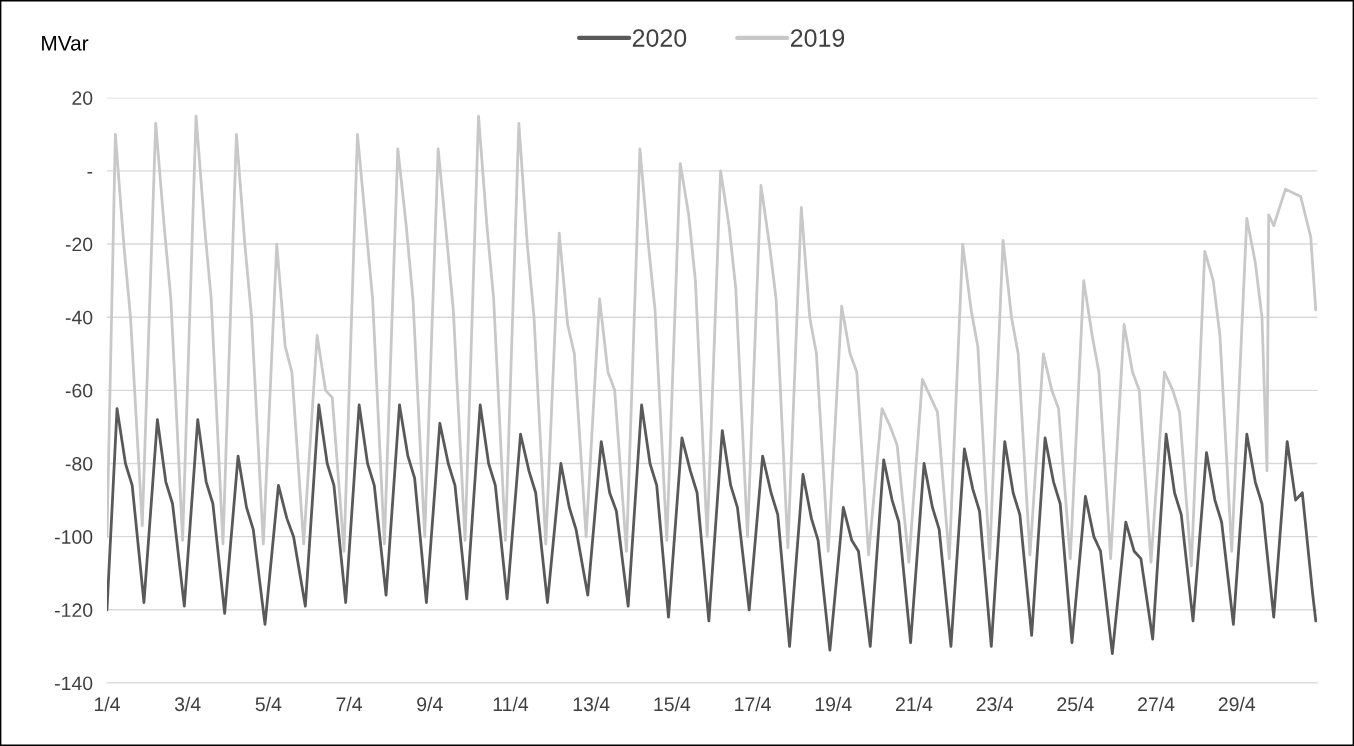  What do you see at coordinates (79, 463) in the screenshot?
I see `y-tick-label: -80` at bounding box center [79, 463].